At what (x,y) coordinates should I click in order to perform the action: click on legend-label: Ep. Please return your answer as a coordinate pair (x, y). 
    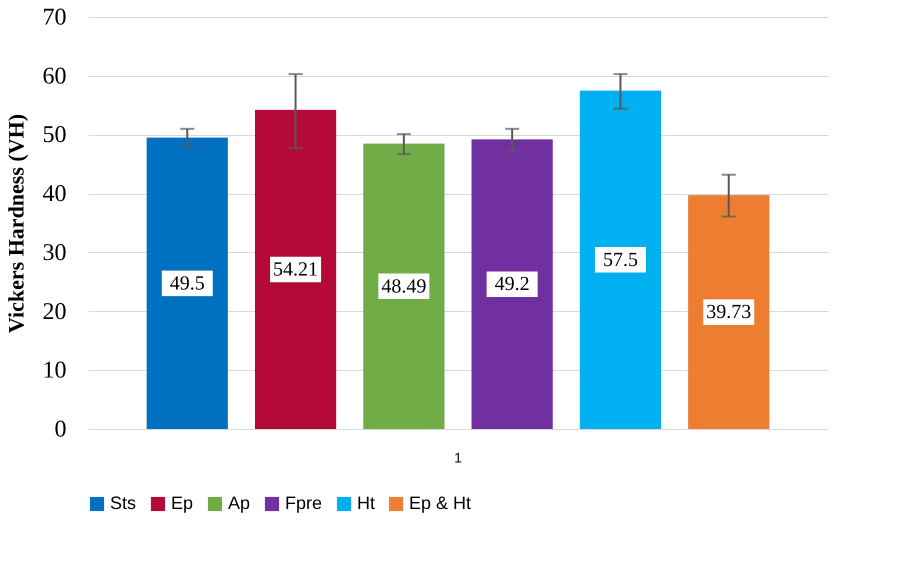
    Looking at the image, I should click on (182, 503).